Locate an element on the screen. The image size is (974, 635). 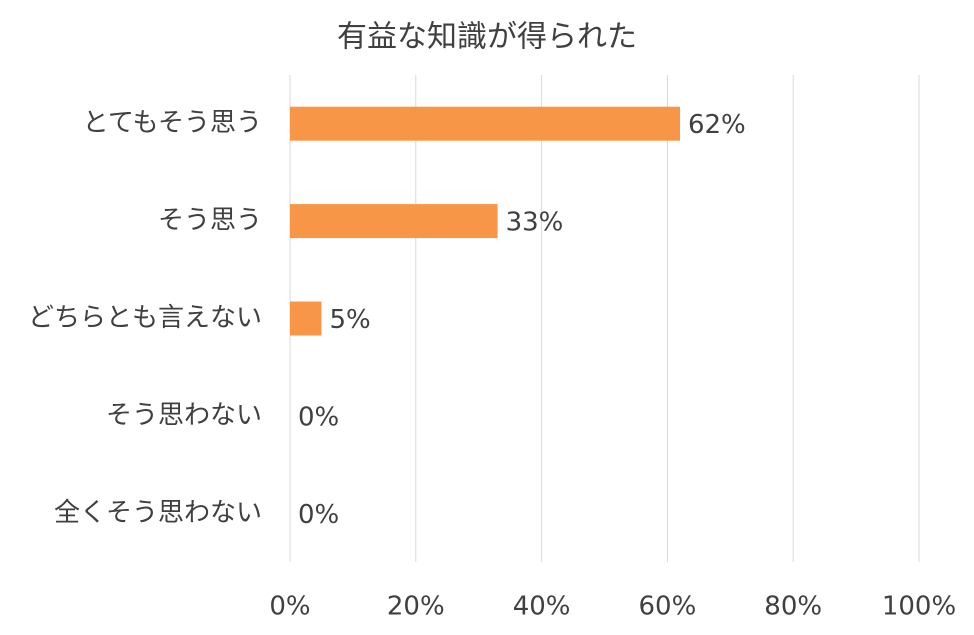
data-label: 33% is located at coordinates (535, 223).